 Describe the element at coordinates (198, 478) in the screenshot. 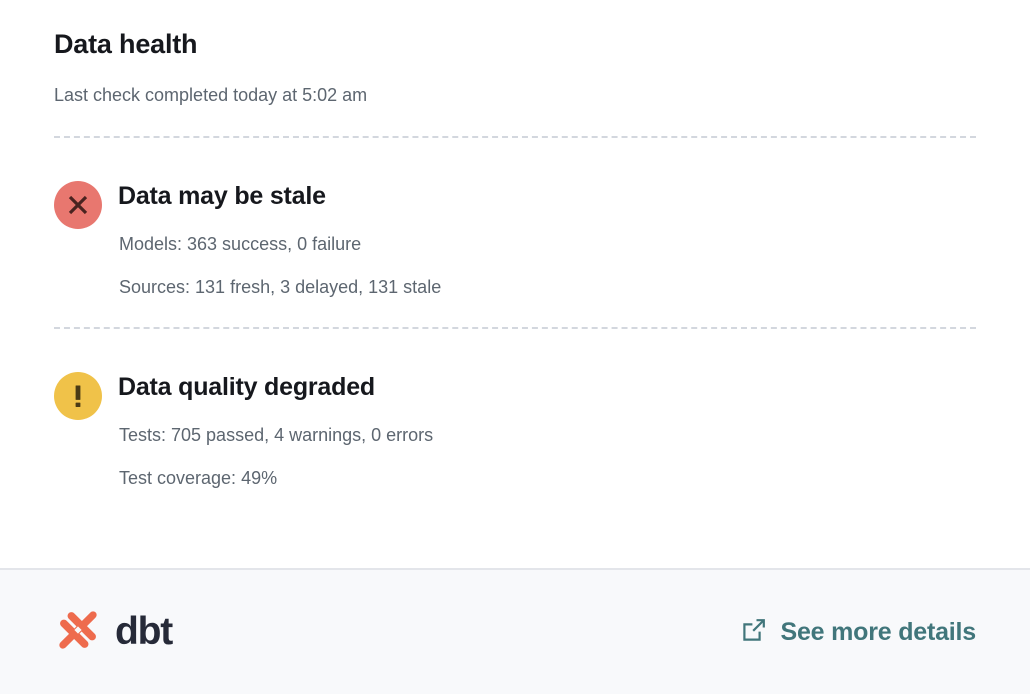

I see `status-detail-coverage: Test coverage: 49%` at that location.